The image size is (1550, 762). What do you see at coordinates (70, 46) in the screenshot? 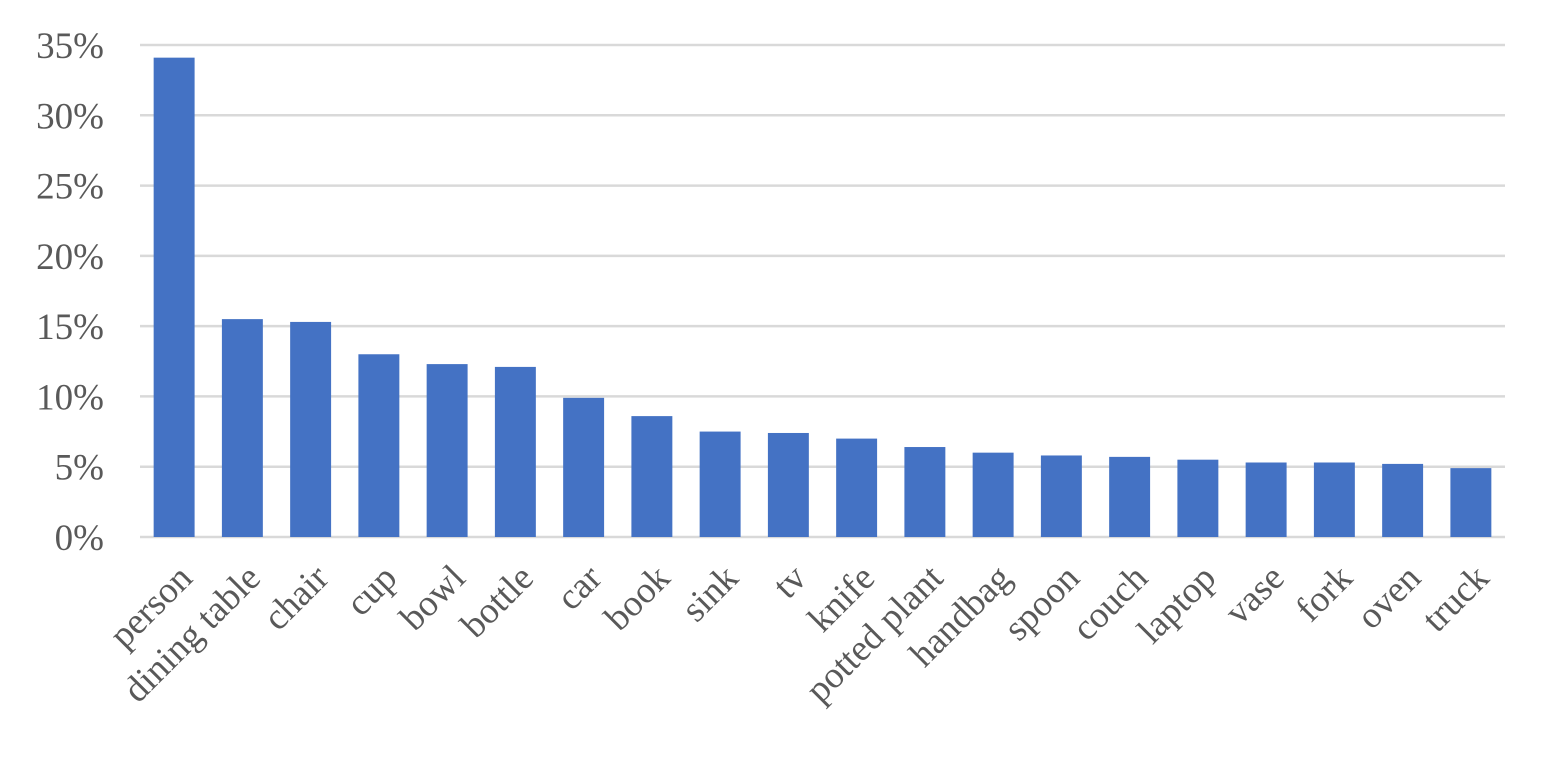
I see `y-tick-label: 35%` at bounding box center [70, 46].